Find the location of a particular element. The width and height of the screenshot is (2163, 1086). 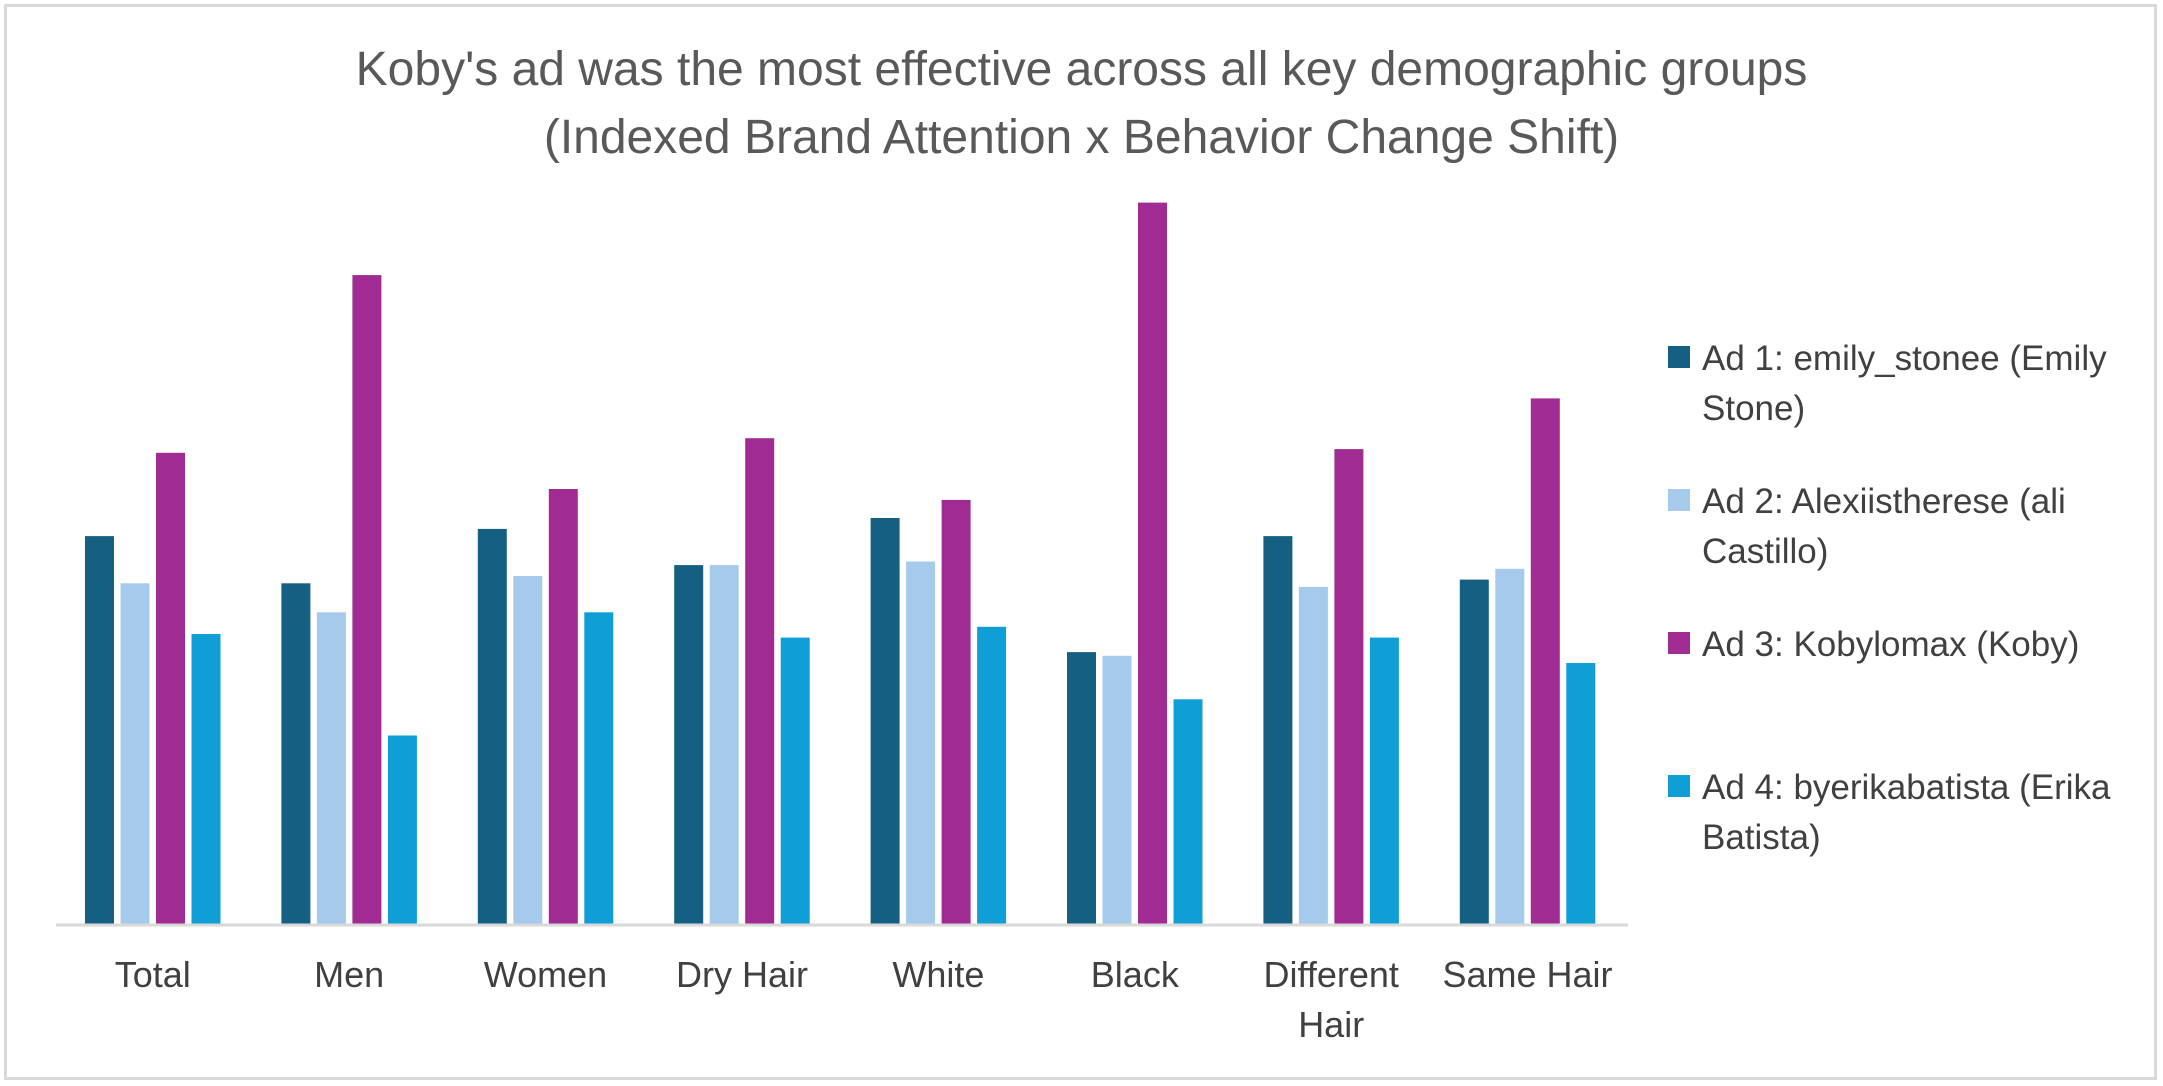

bar-ad-2-total is located at coordinates (135, 754).